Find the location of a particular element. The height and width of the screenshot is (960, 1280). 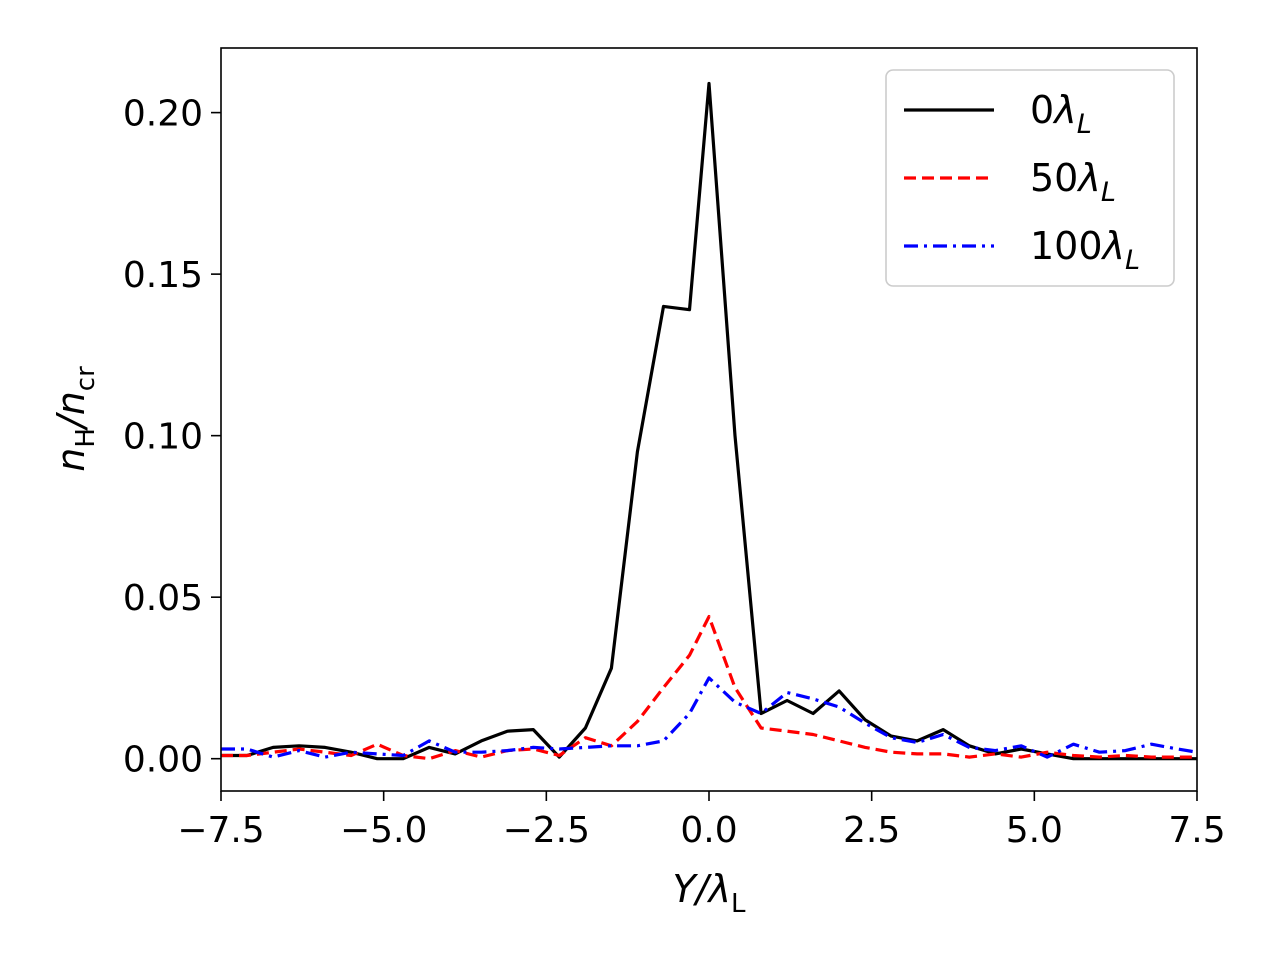

y-tick-label: 0.00 is located at coordinates (163, 760).